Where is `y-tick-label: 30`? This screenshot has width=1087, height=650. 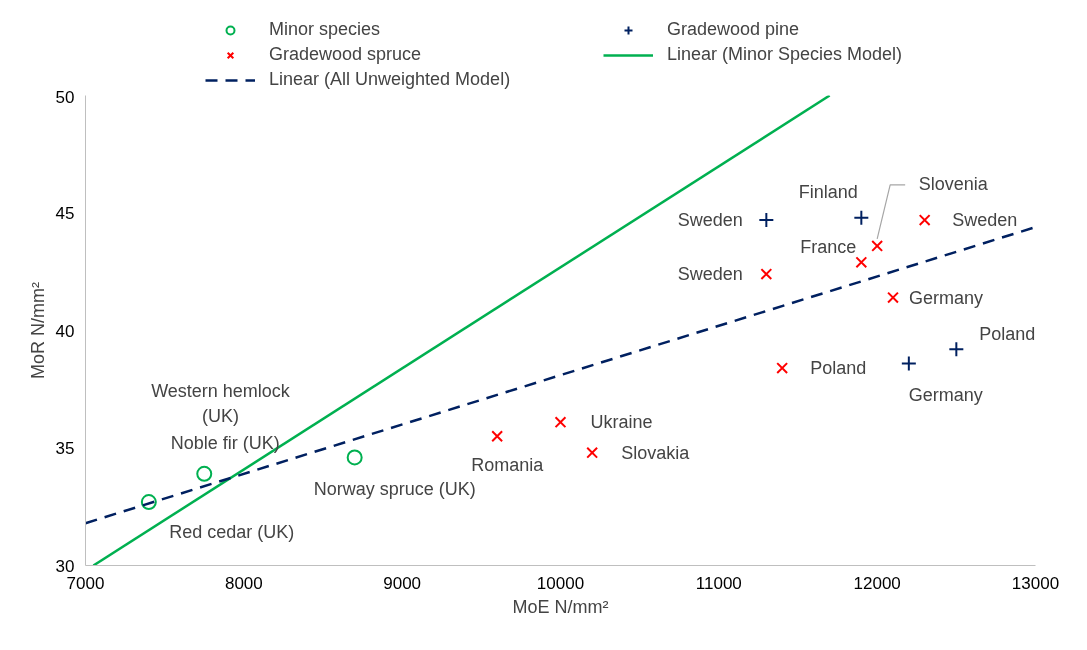
y-tick-label: 30 is located at coordinates (65, 566).